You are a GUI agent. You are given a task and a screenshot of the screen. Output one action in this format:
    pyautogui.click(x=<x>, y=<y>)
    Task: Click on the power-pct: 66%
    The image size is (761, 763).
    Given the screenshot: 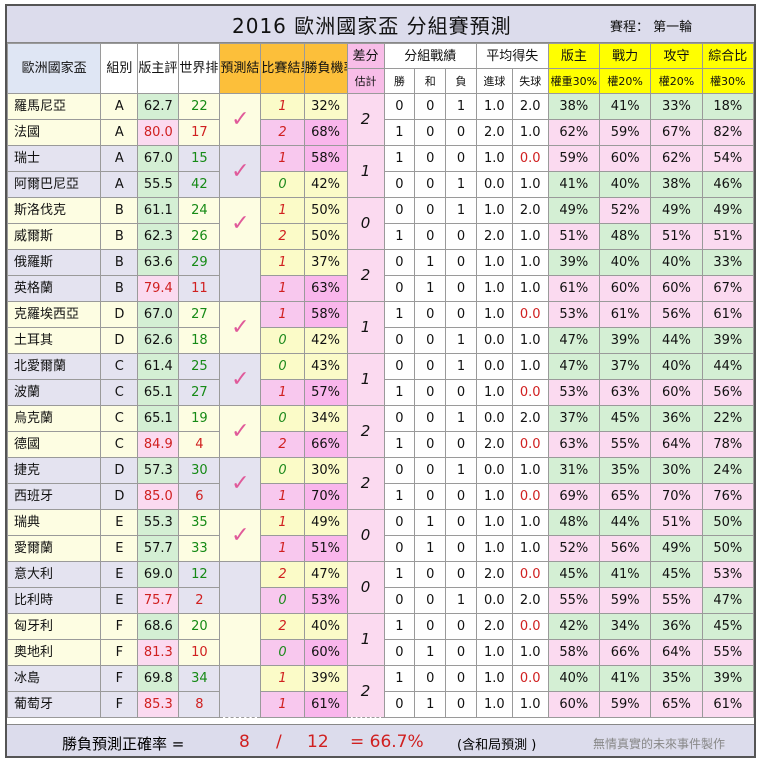 What is the action you would take?
    pyautogui.click(x=625, y=652)
    